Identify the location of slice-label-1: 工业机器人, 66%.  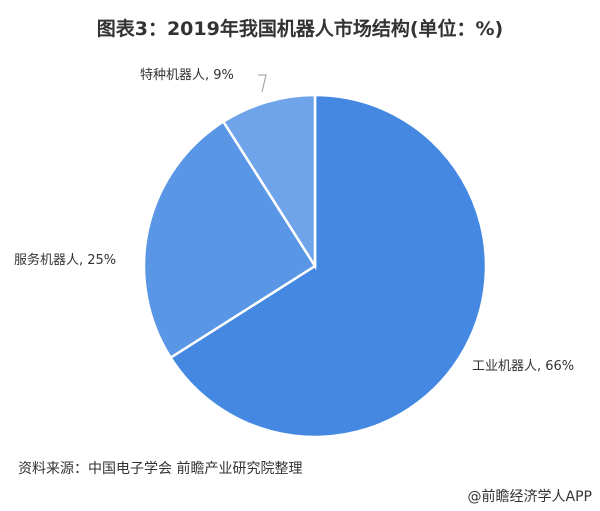
(523, 366).